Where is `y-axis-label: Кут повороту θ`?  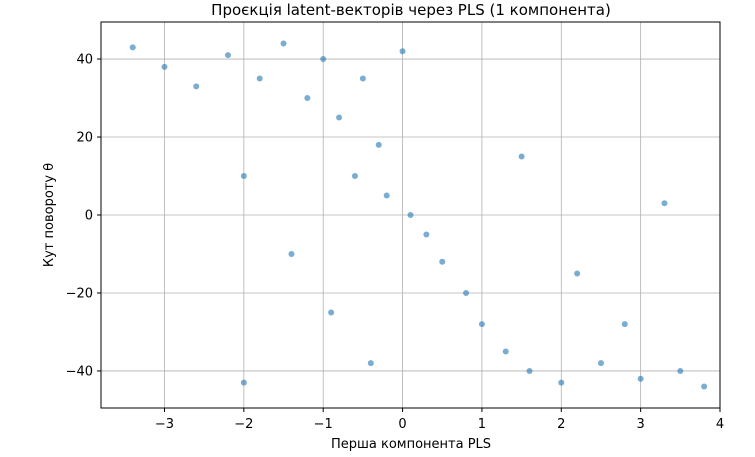
y-axis-label: Кут повороту θ is located at coordinates (49, 215).